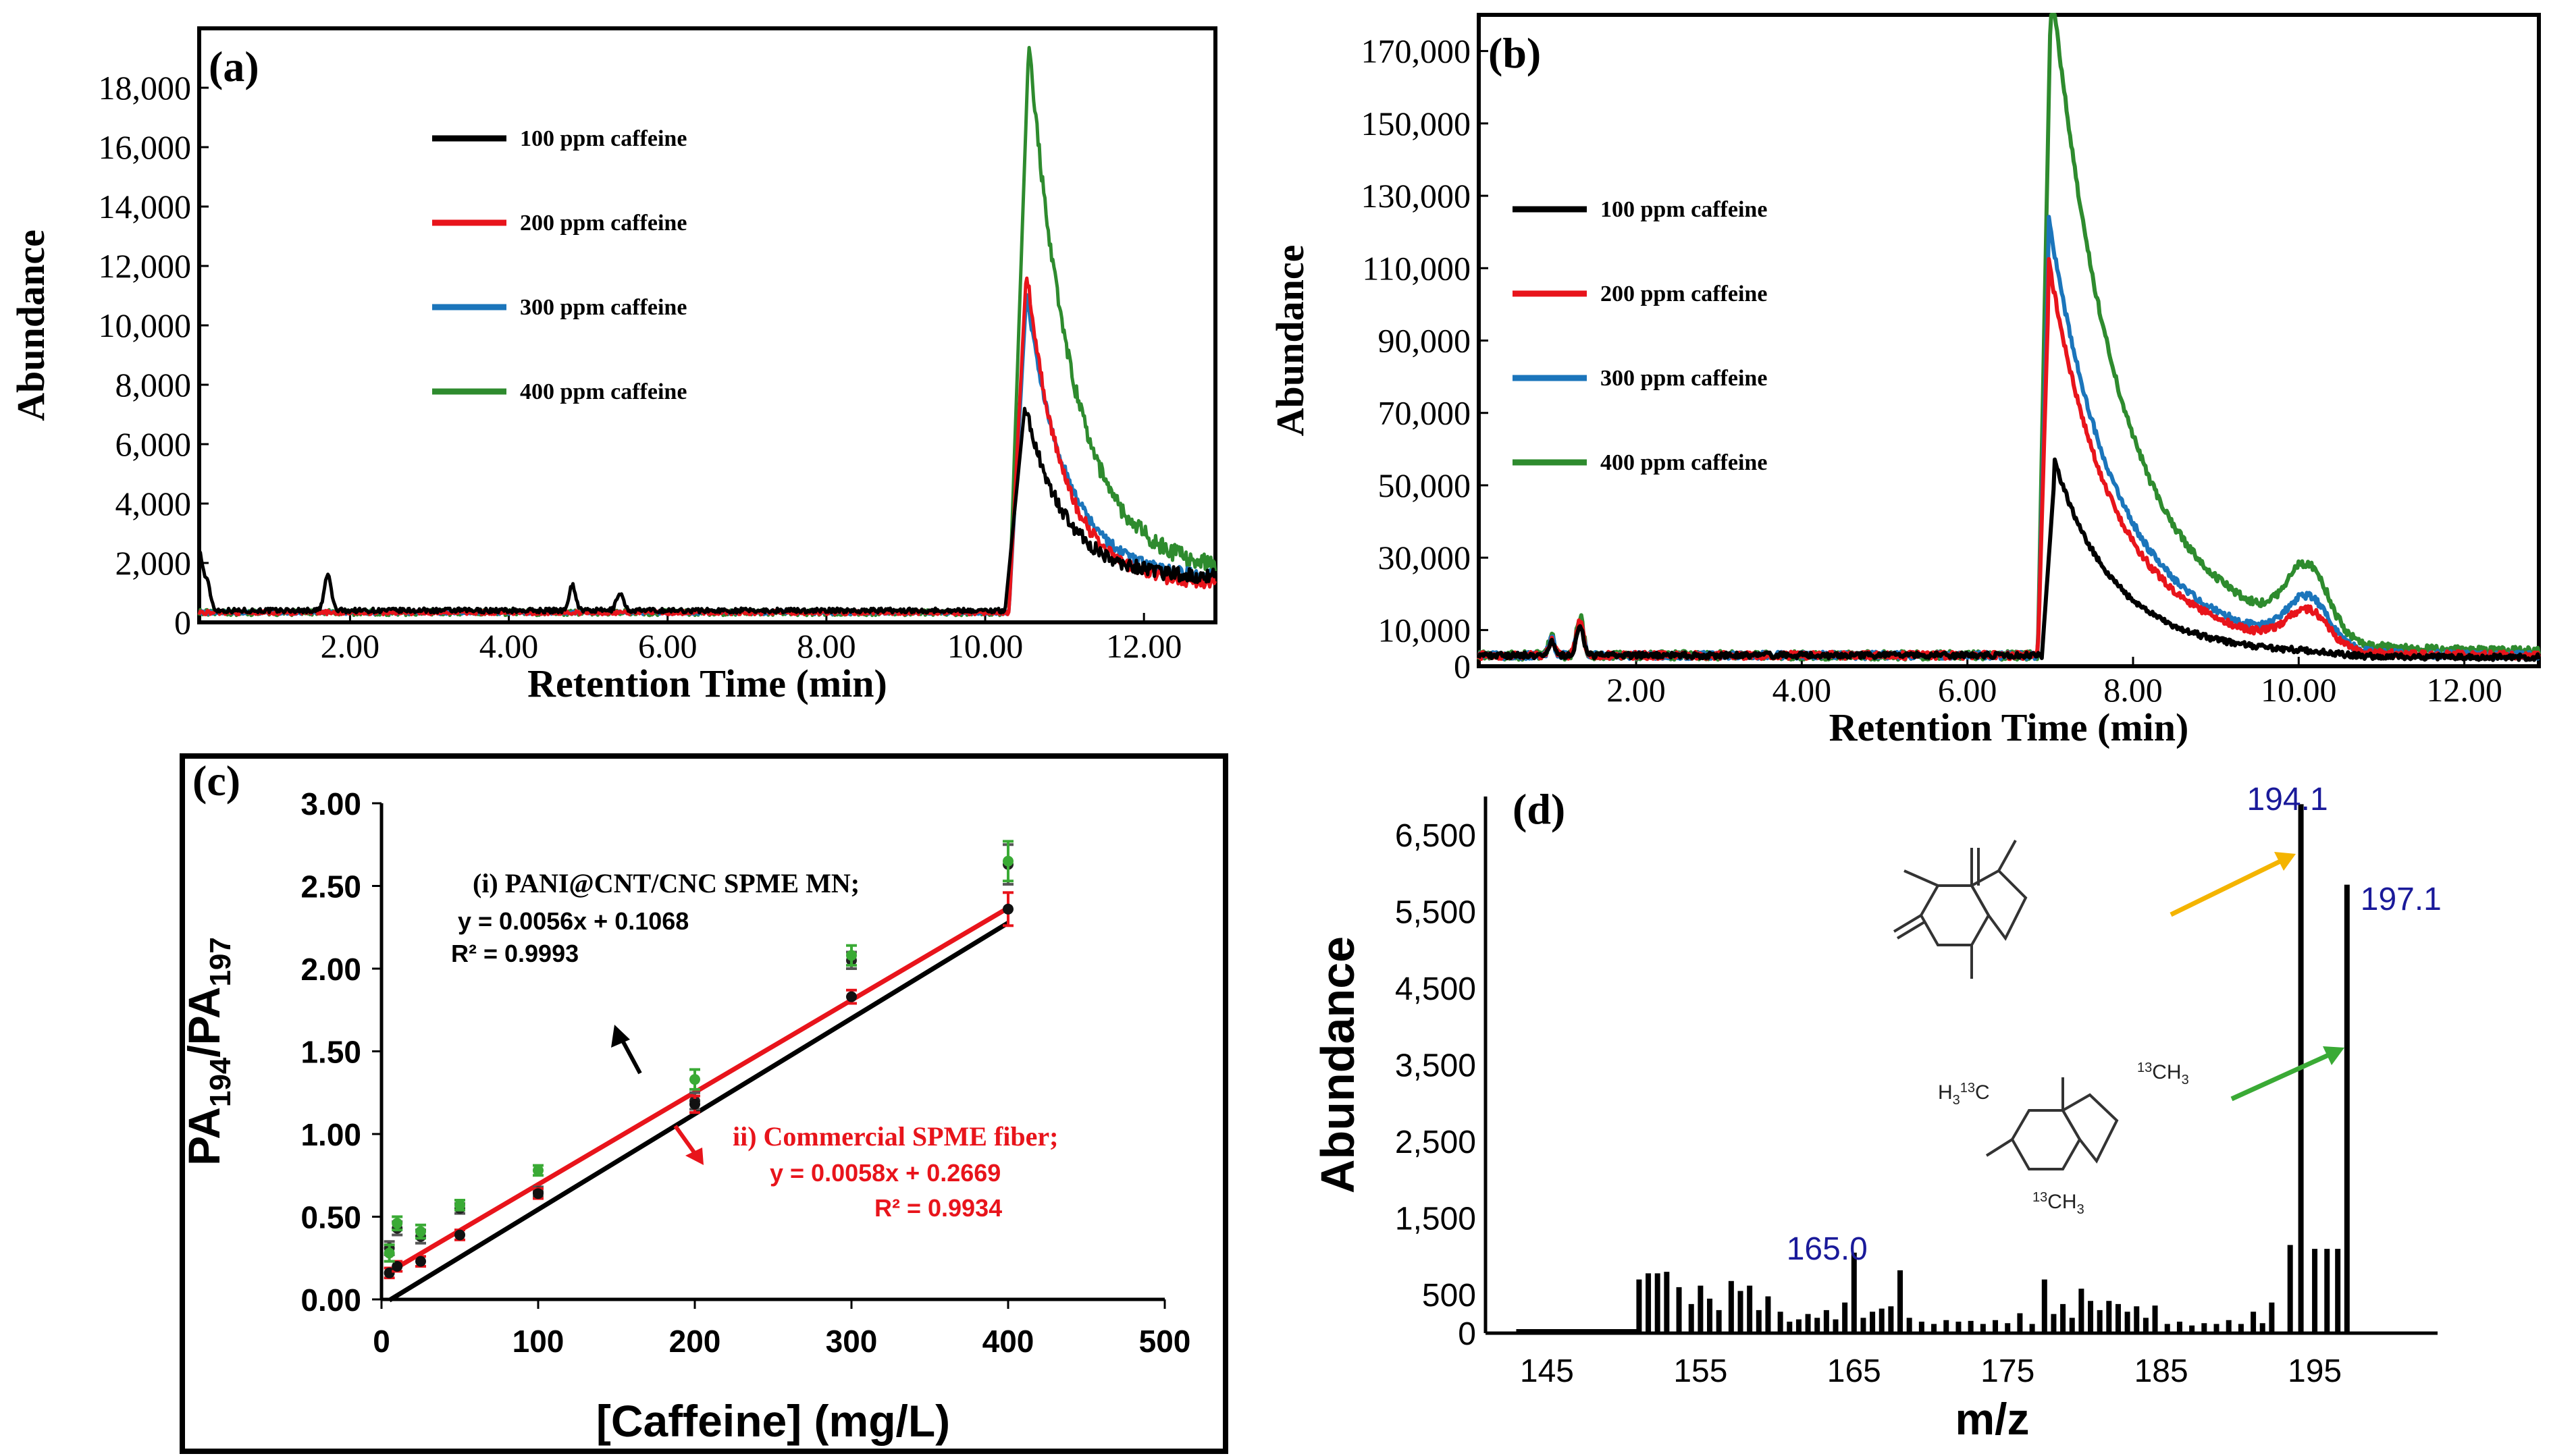 This screenshot has height=1456, width=2549. Describe the element at coordinates (895, 1137) in the screenshot. I see `series-2-label: ii) Commercial SPME fiber;` at that location.